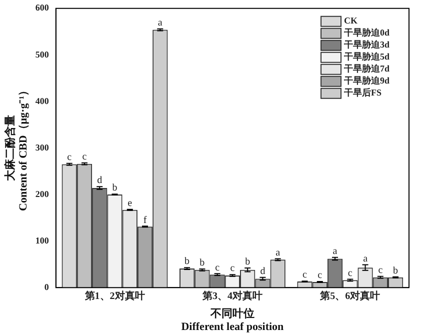 This screenshot has width=421, height=336. Describe the element at coordinates (114, 296) in the screenshot. I see `x-tick-label: 第1、2对真叶` at that location.